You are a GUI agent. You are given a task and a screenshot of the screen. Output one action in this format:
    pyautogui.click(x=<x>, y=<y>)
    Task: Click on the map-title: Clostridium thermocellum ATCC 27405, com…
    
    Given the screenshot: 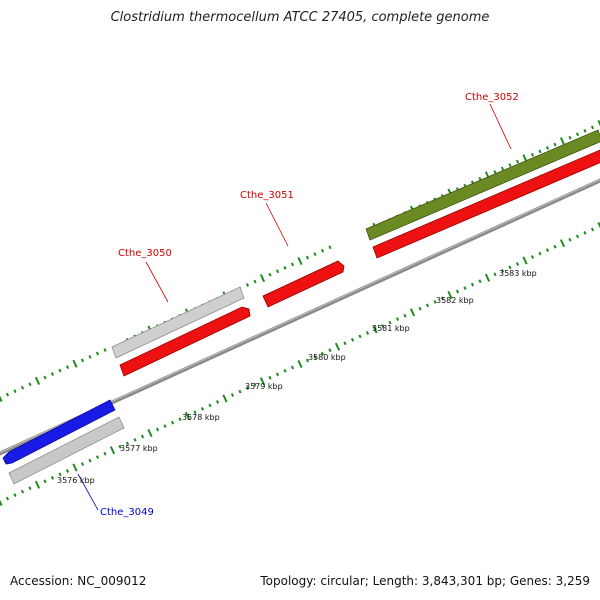 What is the action you would take?
    pyautogui.click(x=300, y=17)
    